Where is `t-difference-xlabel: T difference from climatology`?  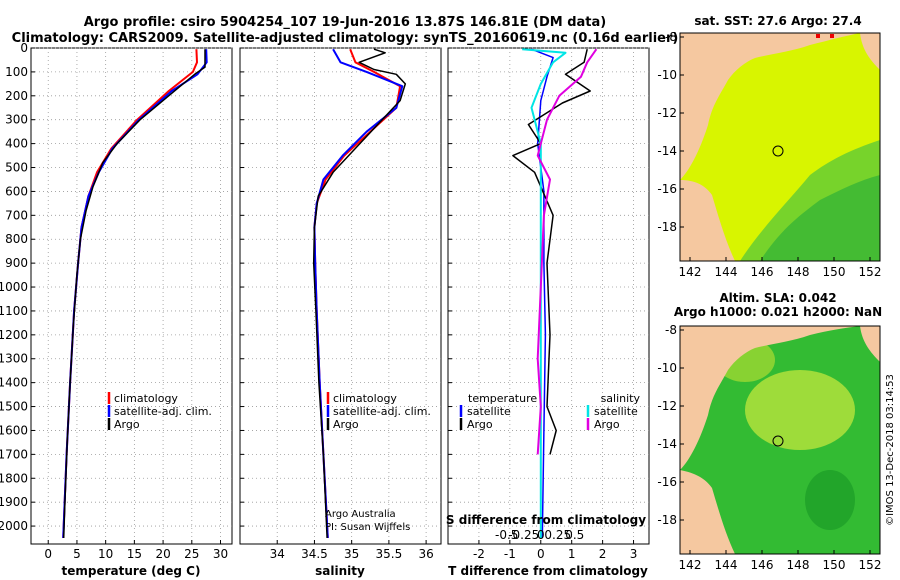
t-difference-xlabel: T difference from climatology is located at coordinates (548, 571).